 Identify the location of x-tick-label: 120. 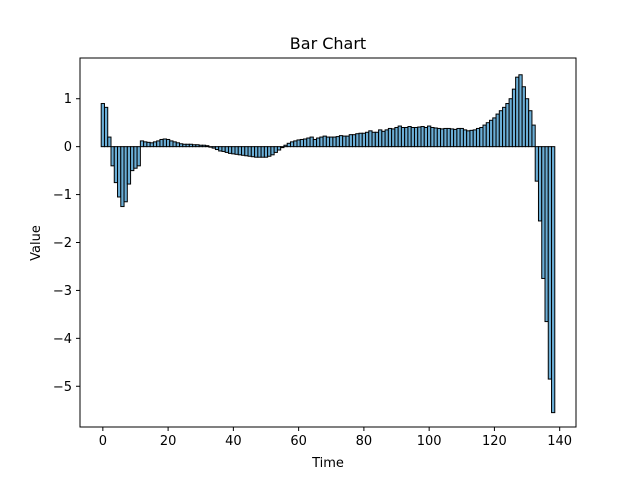
(494, 441).